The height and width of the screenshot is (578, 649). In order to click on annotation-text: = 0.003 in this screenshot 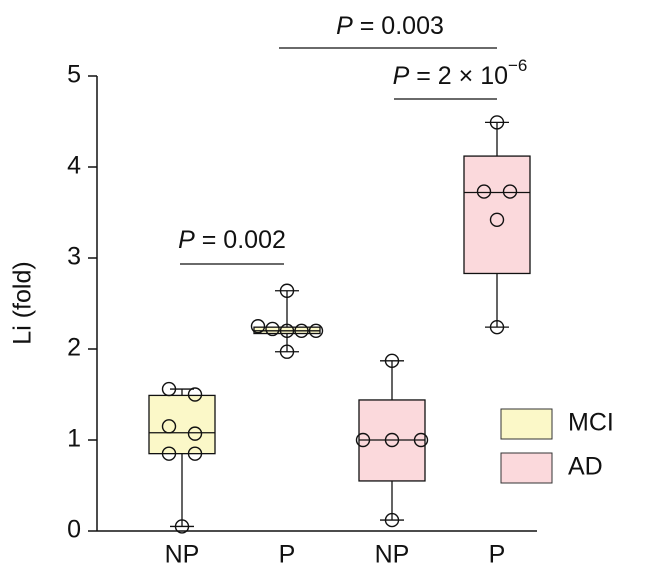, I will do `click(402, 26)`.